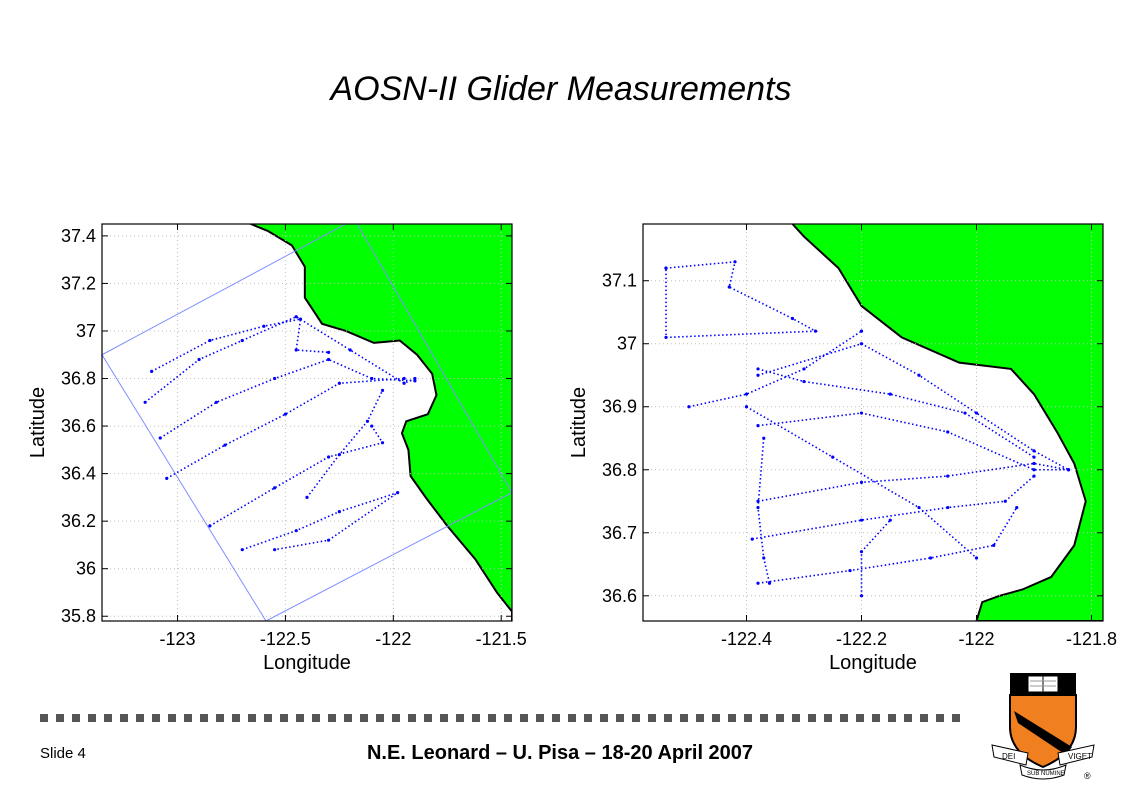 This screenshot has width=1122, height=793. I want to click on x-tick-label: -121.5, so click(501, 639).